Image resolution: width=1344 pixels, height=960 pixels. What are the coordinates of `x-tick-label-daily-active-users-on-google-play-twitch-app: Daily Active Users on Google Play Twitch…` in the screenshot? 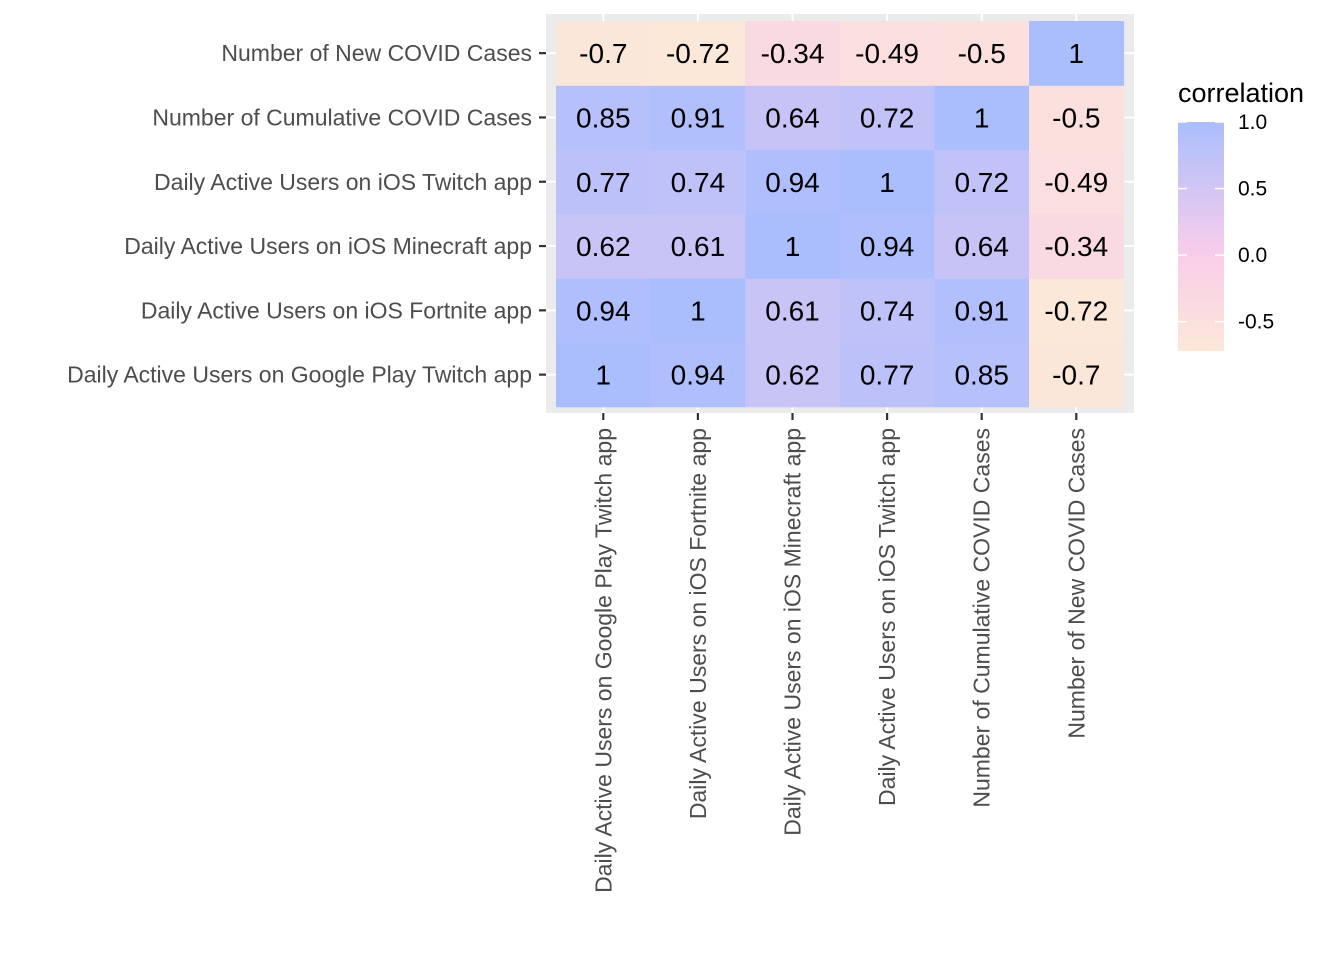 It's located at (603, 660).